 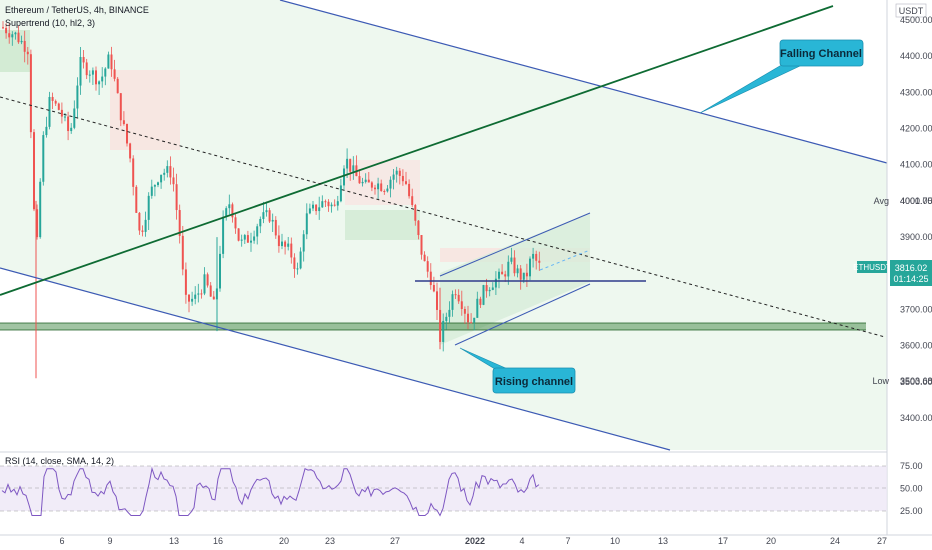 I want to click on currency-label: USDT, so click(x=911, y=11).